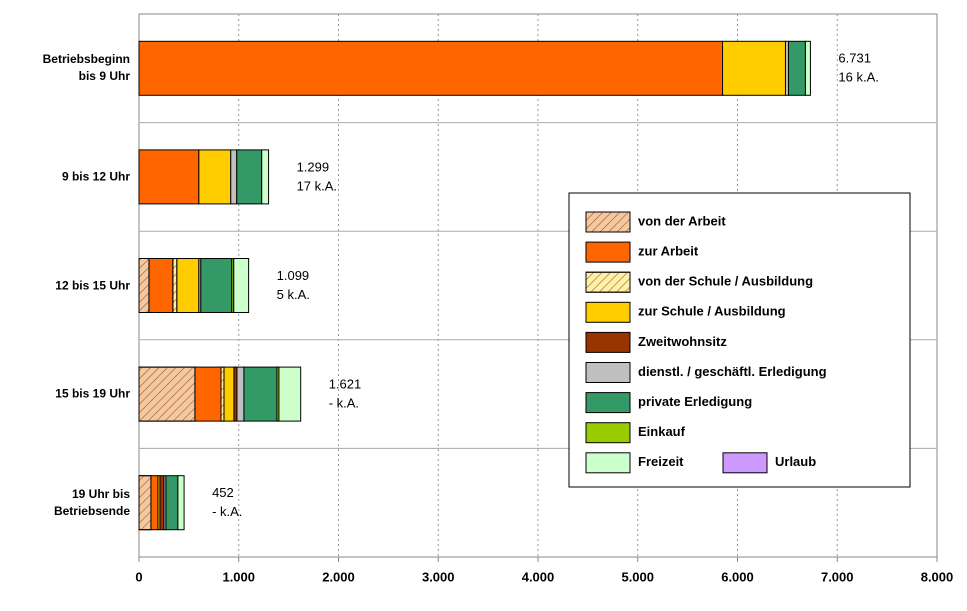 The height and width of the screenshot is (611, 967). I want to click on total-label: 1.099, so click(293, 275).